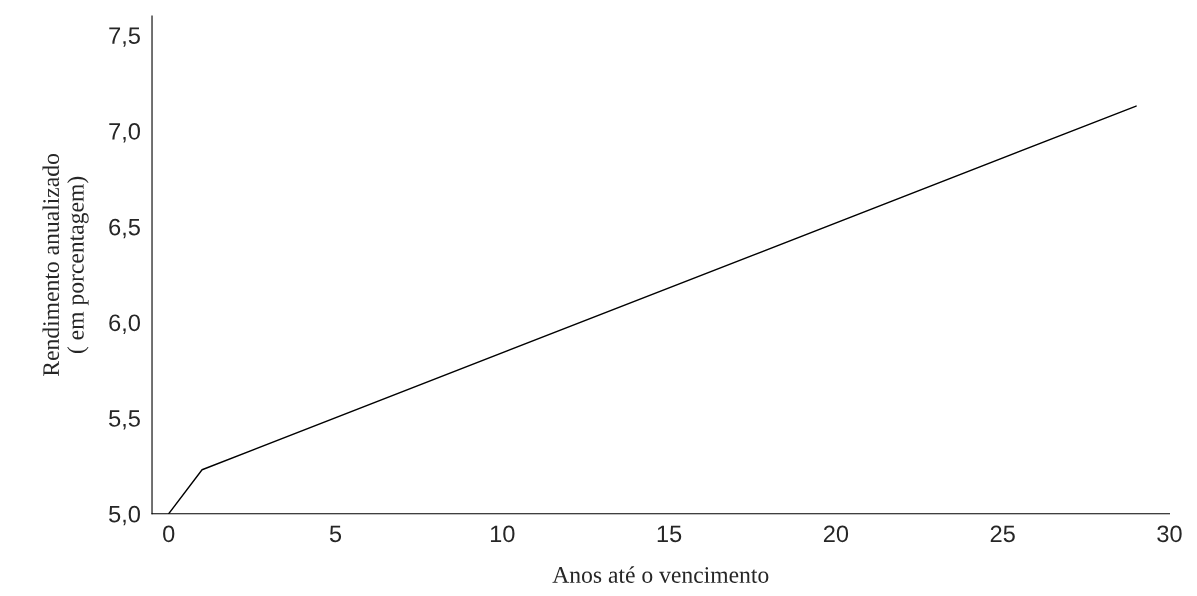 The width and height of the screenshot is (1197, 596). Describe the element at coordinates (1002, 534) in the screenshot. I see `x-tick-label: 25` at that location.